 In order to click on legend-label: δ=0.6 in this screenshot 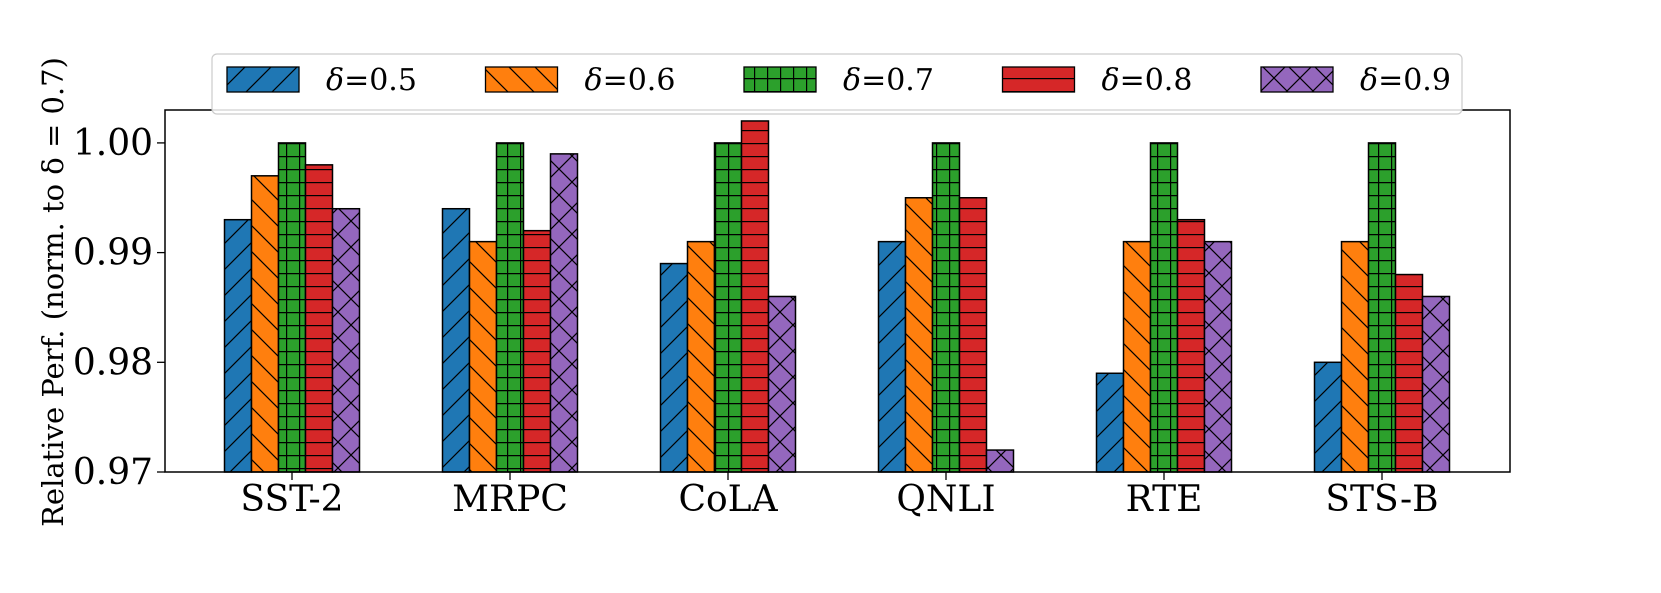, I will do `click(630, 80)`.